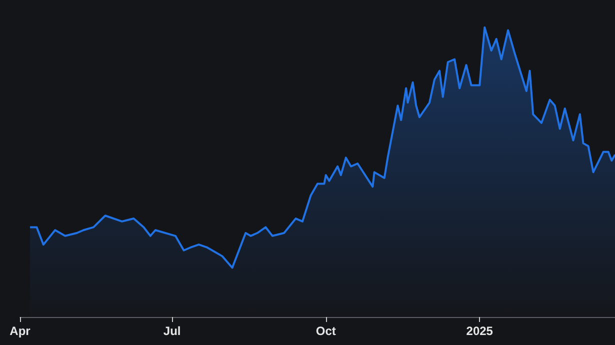 Image resolution: width=615 pixels, height=345 pixels. Describe the element at coordinates (20, 331) in the screenshot. I see `x-tick-label: Apr` at that location.